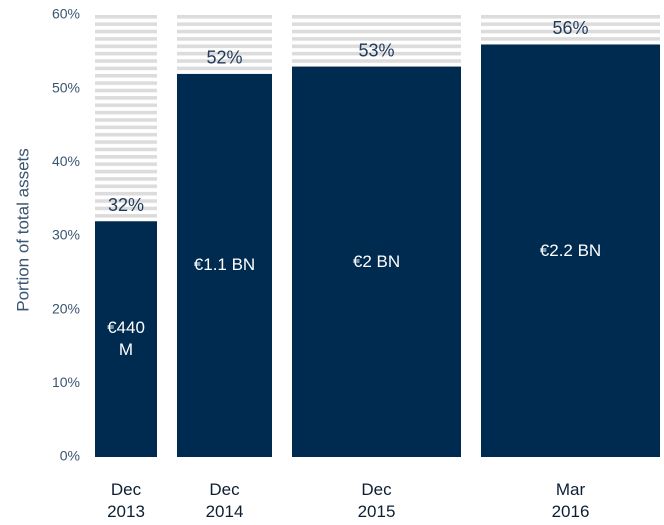 The width and height of the screenshot is (664, 525). What do you see at coordinates (224, 58) in the screenshot?
I see `value-label: 52%` at bounding box center [224, 58].